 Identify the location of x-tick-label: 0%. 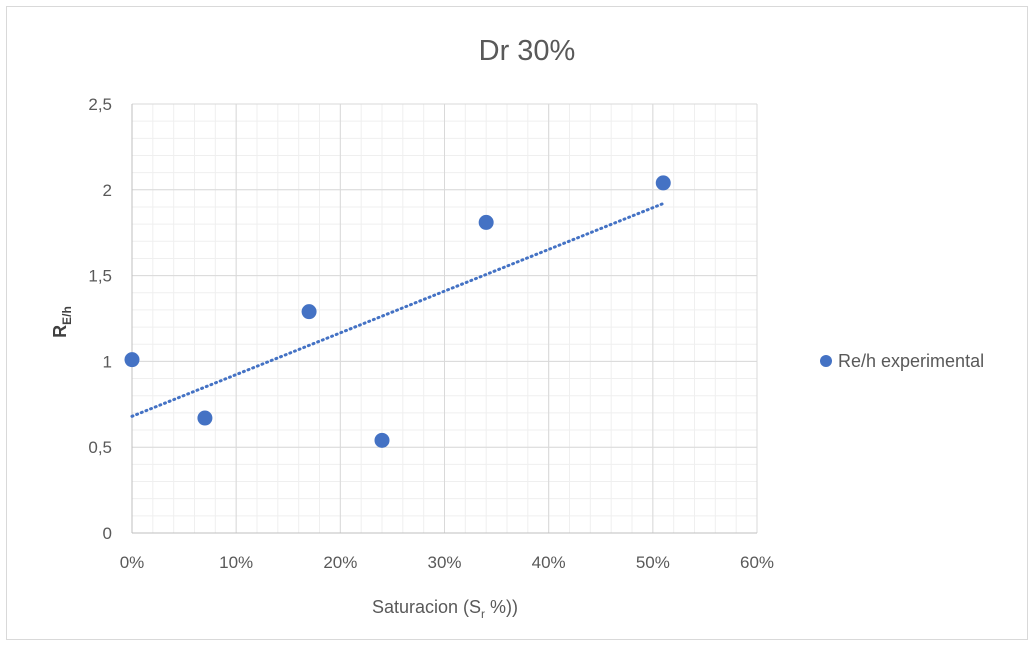
(132, 562).